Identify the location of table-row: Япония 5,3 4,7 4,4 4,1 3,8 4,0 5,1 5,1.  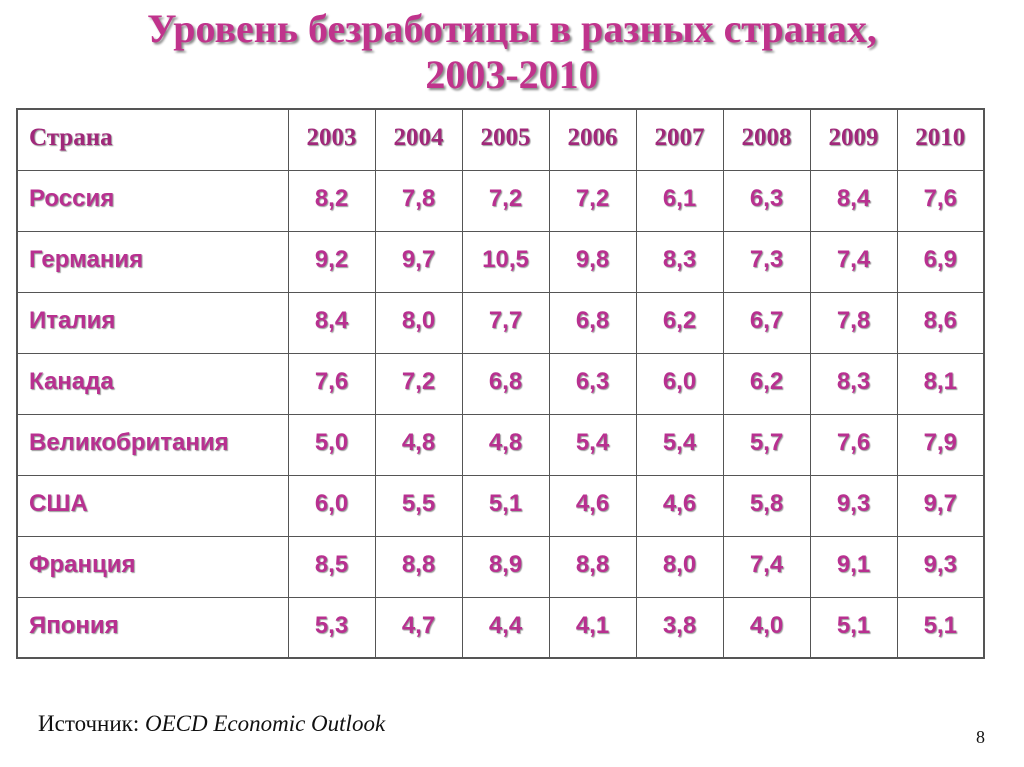
(500, 627).